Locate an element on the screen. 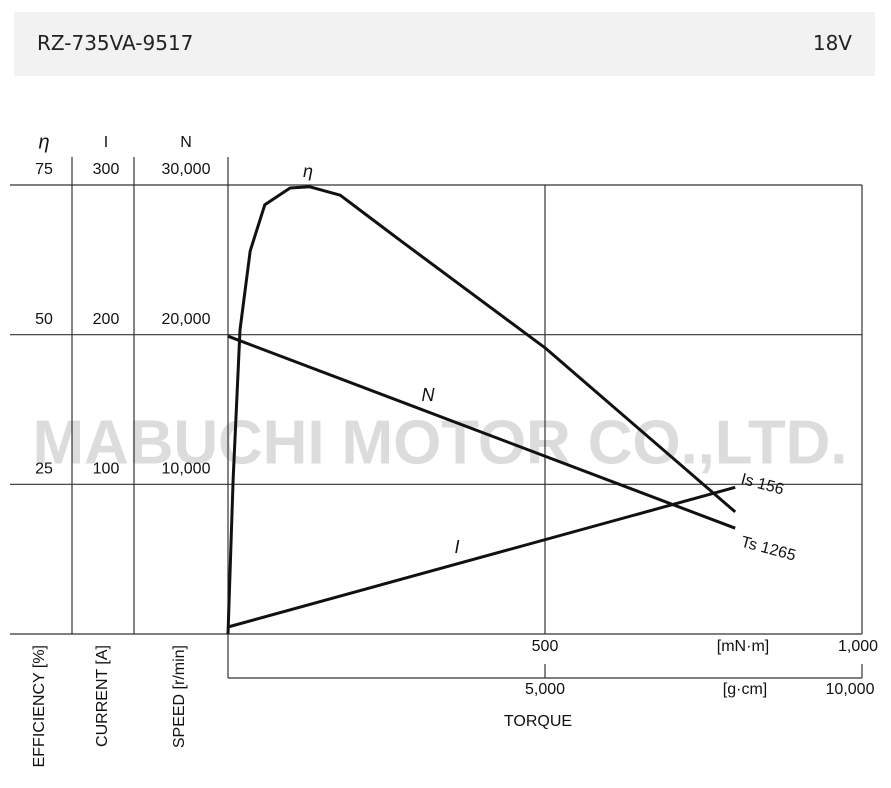 The width and height of the screenshot is (891, 788). y-axis-header: I is located at coordinates (106, 142).